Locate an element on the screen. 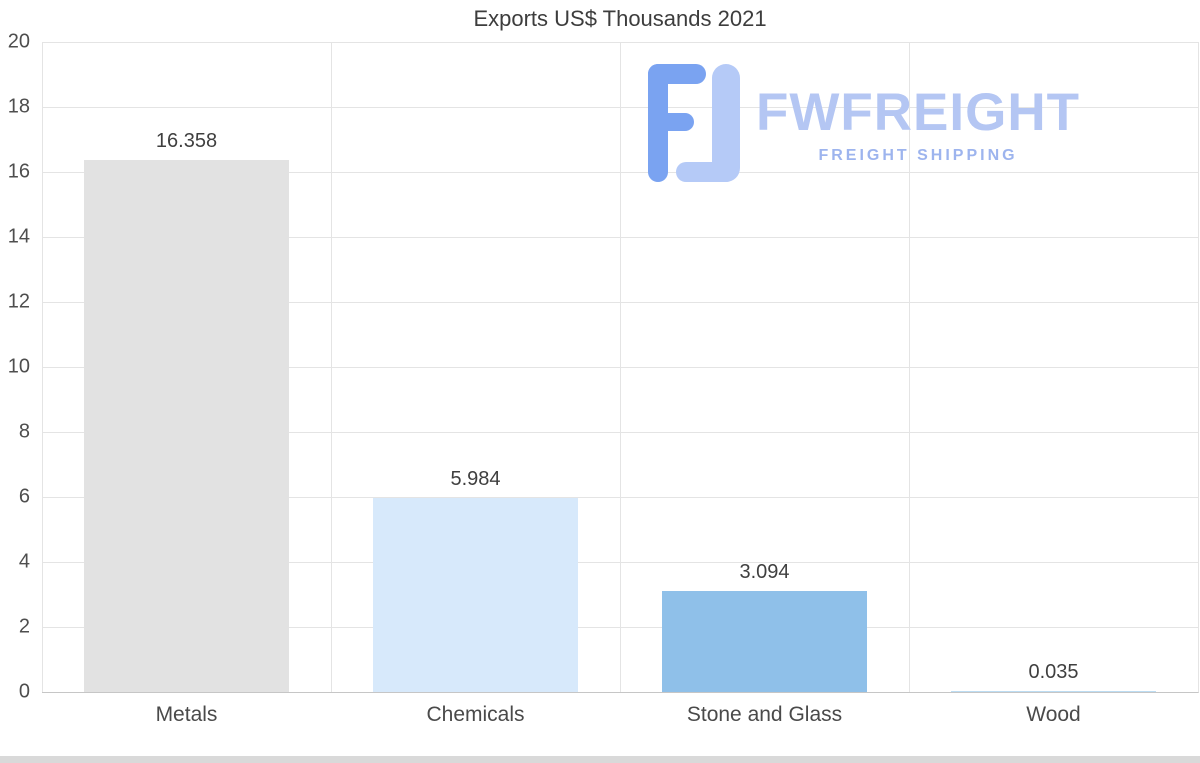 The width and height of the screenshot is (1200, 763). freight-logo-icon is located at coordinates (694, 123).